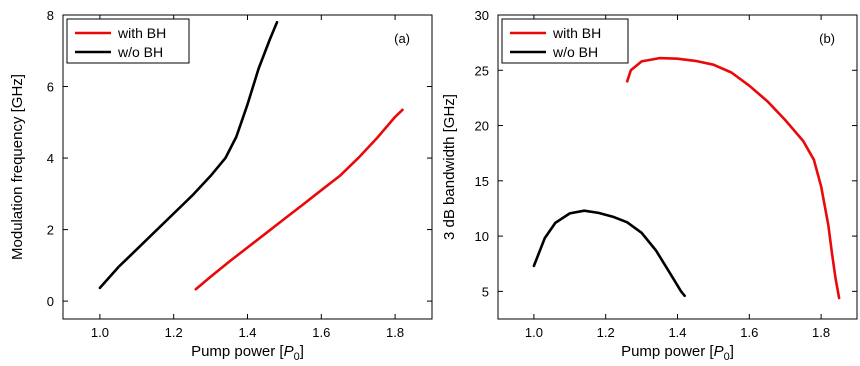  I want to click on y-tick-label: 0, so click(50, 301).